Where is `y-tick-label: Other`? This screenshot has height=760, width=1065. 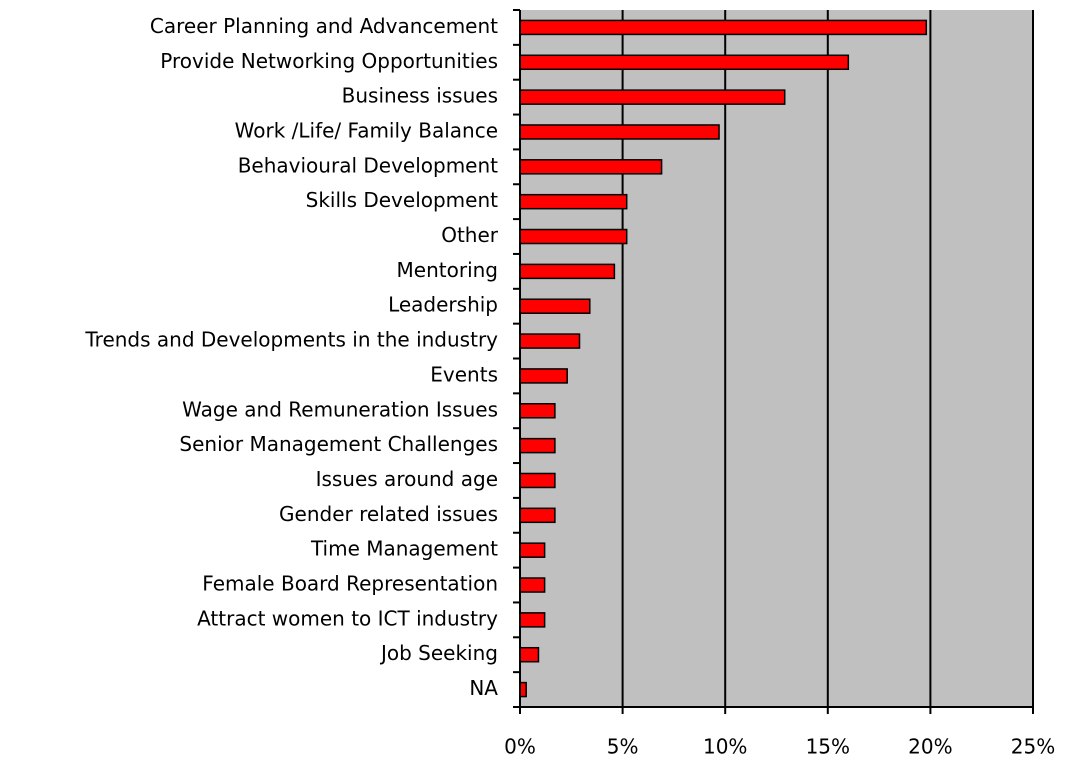
y-tick-label: Other is located at coordinates (470, 235).